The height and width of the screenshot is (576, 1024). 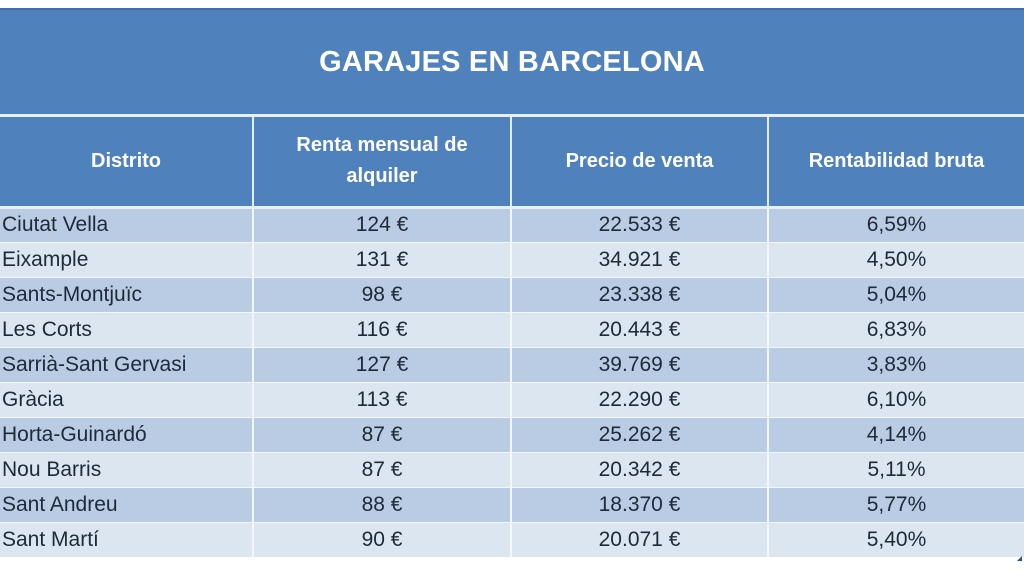 I want to click on cell-rentabilidad: 5,40%, so click(x=895, y=539).